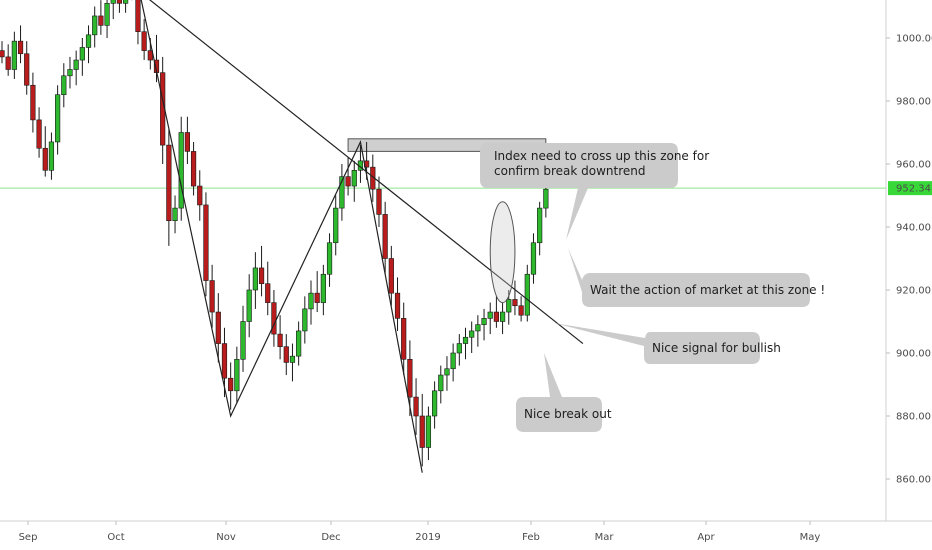 Image resolution: width=932 pixels, height=550 pixels. What do you see at coordinates (667, 343) in the screenshot?
I see `callout-bullish-signal: Nice signal for bullish` at bounding box center [667, 343].